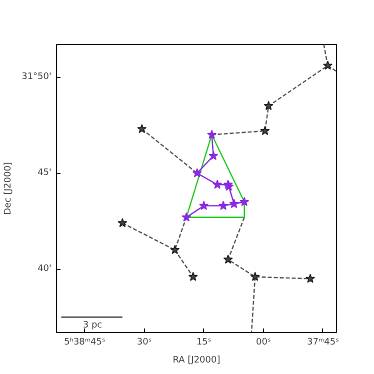 The image size is (374, 374). I want to click on x-tick-label: 15ˢ, so click(204, 343).